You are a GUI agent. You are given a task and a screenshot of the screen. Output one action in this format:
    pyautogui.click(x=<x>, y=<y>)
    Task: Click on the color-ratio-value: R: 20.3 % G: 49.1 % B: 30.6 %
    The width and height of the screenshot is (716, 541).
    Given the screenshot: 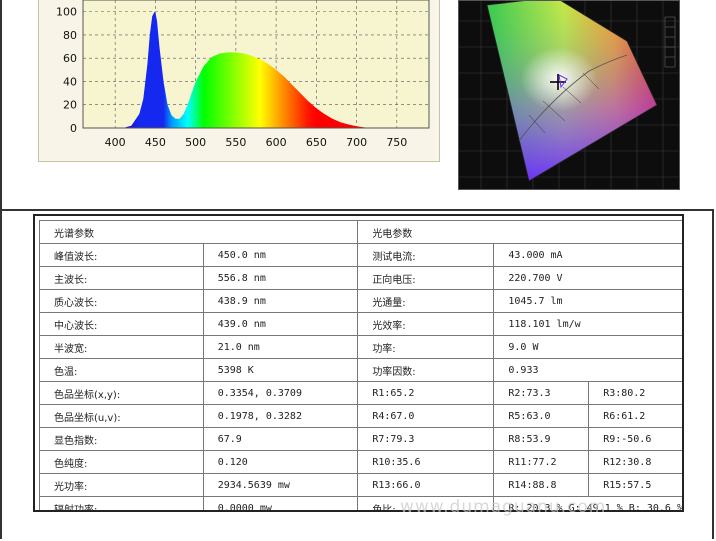 What is the action you would take?
    pyautogui.click(x=587, y=503)
    